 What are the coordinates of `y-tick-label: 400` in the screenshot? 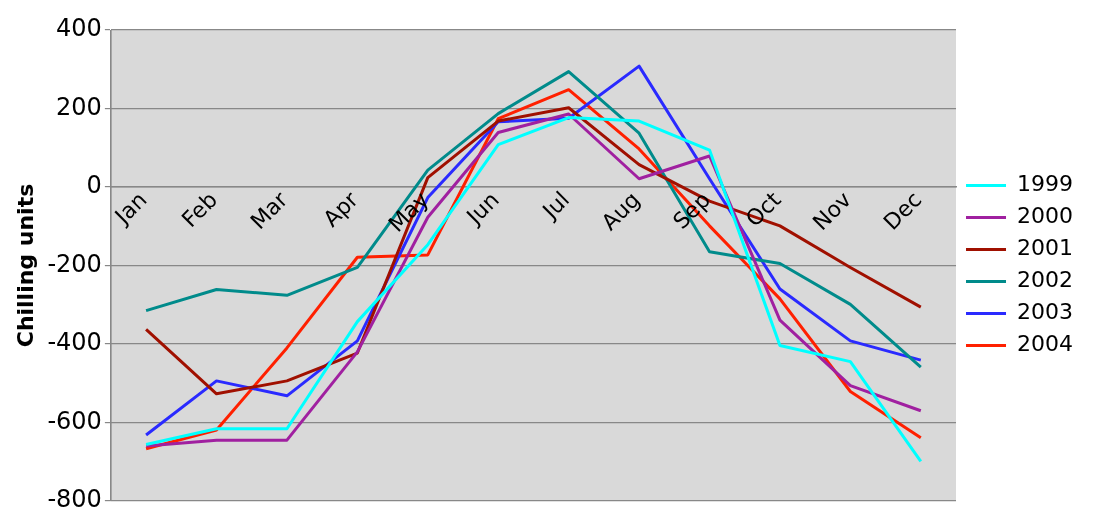 It's located at (79, 28).